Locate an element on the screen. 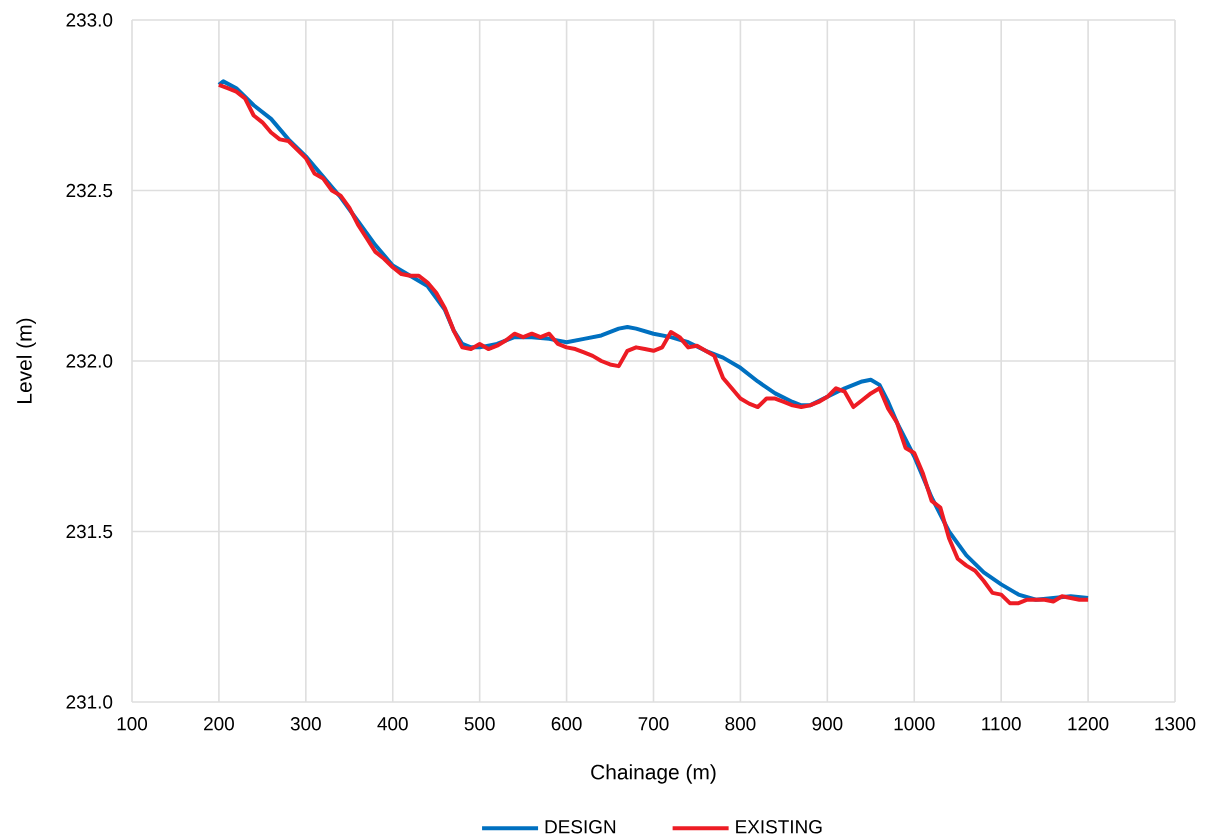 This screenshot has height=840, width=1211. x-tick-label: 1200 is located at coordinates (1088, 724).